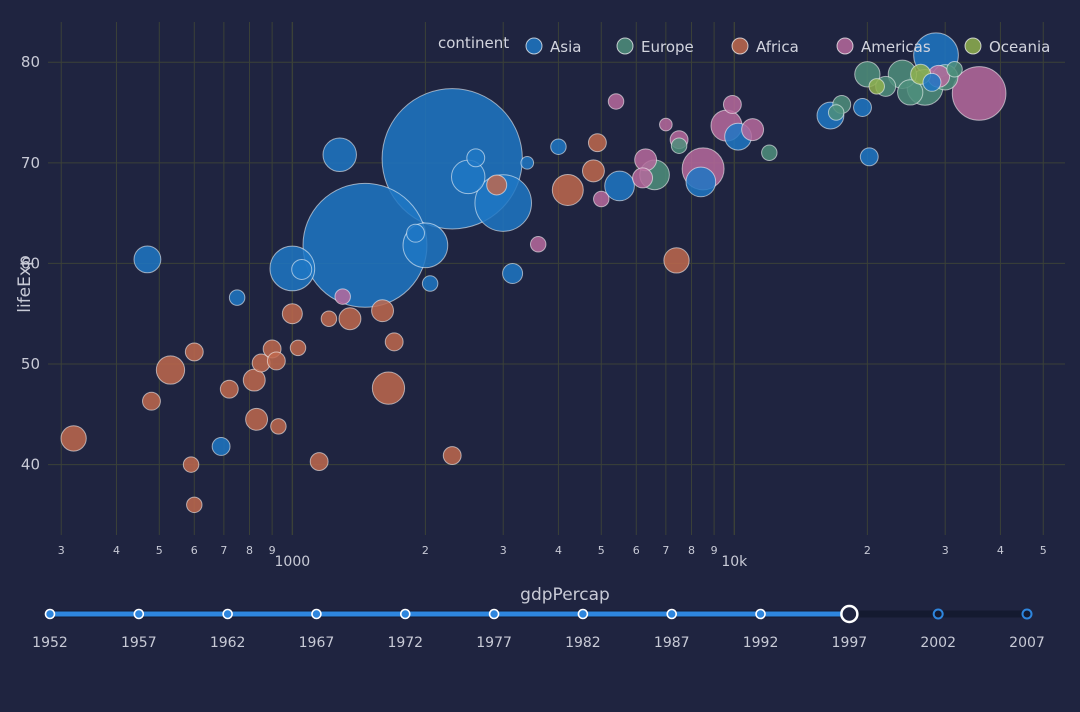 This screenshot has height=712, width=1080. What do you see at coordinates (740, 46) in the screenshot?
I see `legend-marker-africa` at bounding box center [740, 46].